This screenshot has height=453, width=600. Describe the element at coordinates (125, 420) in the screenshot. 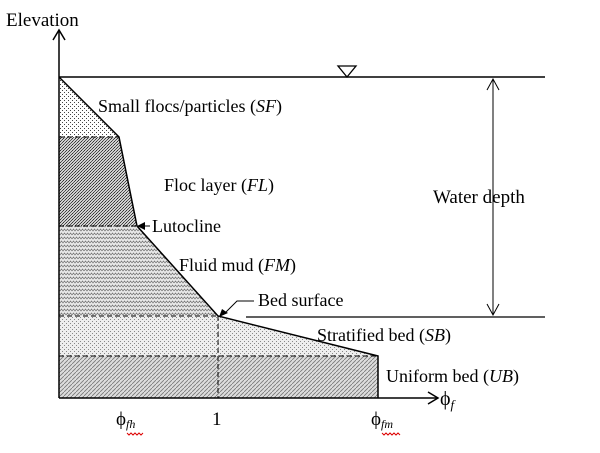

I see `phi-fh-tick-label: ϕfh` at that location.